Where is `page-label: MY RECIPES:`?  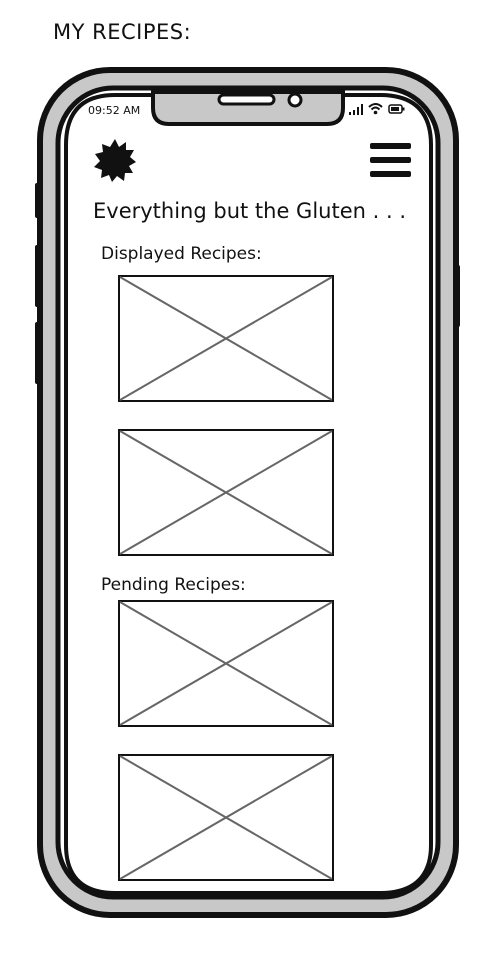 page-label: MY RECIPES: is located at coordinates (122, 32).